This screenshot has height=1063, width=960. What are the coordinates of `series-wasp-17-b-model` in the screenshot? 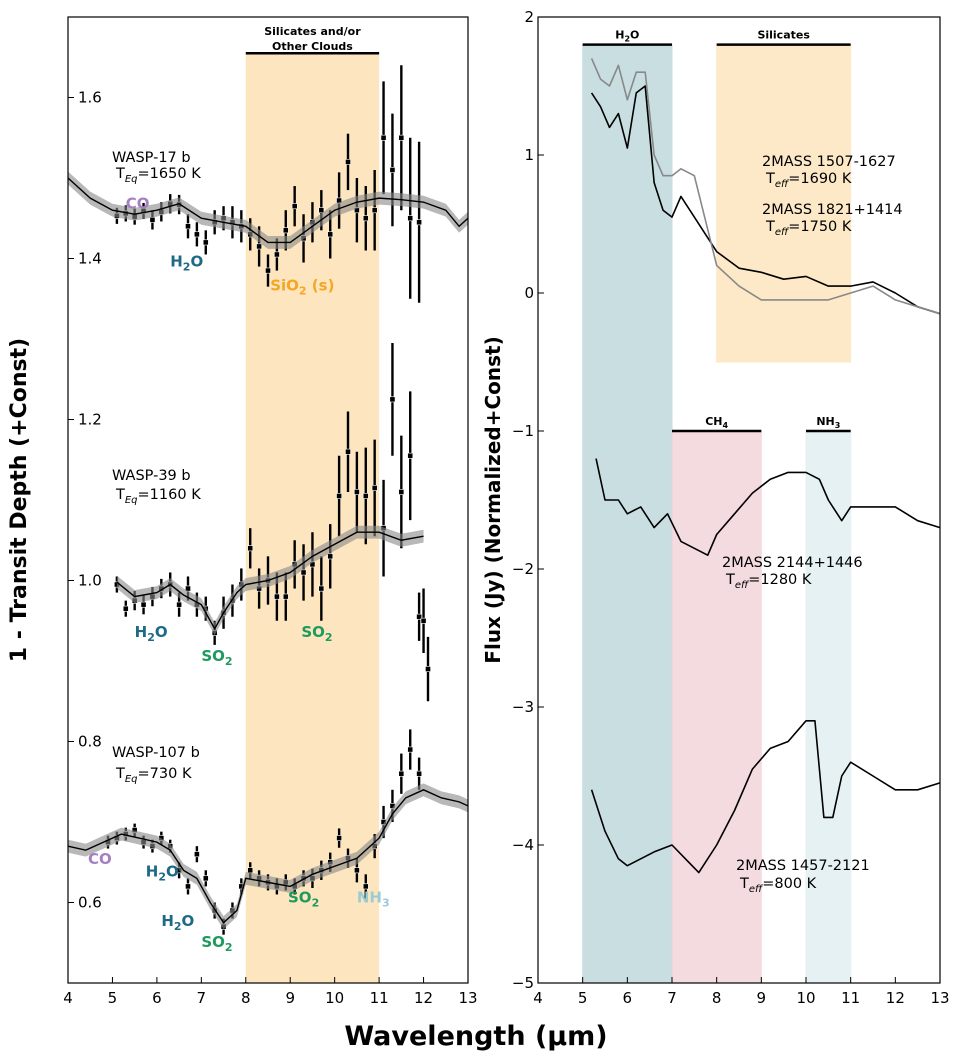 It's located at (268, 210).